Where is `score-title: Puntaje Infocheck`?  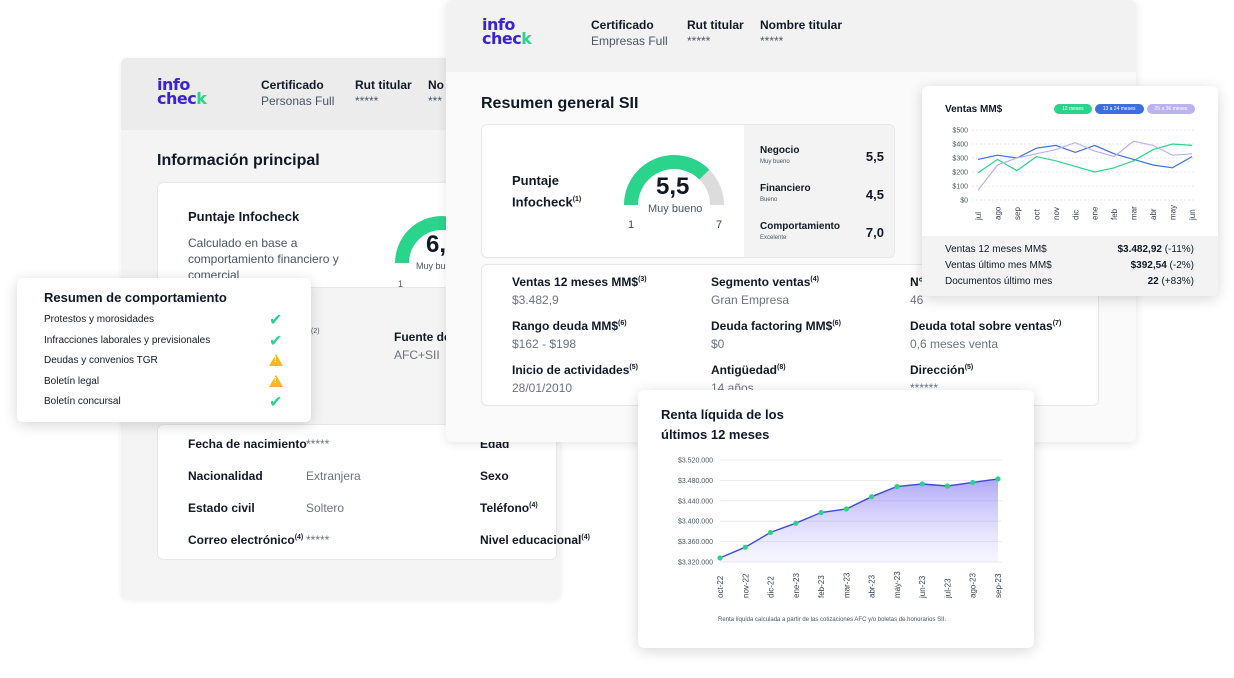
score-title: Puntaje Infocheck is located at coordinates (244, 216).